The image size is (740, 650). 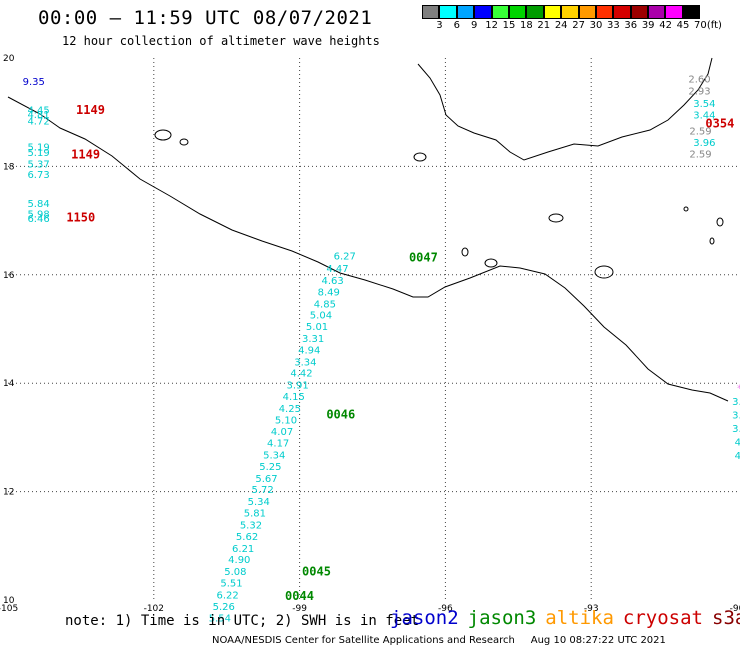 I want to click on wave-height-point: 6.21, so click(x=243, y=549).